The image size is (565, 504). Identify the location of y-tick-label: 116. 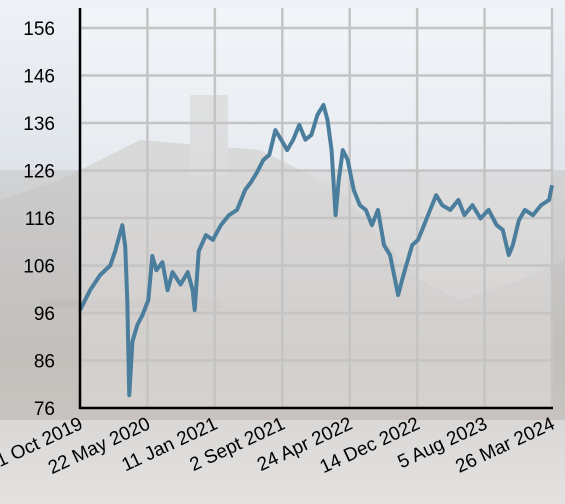
(40, 219).